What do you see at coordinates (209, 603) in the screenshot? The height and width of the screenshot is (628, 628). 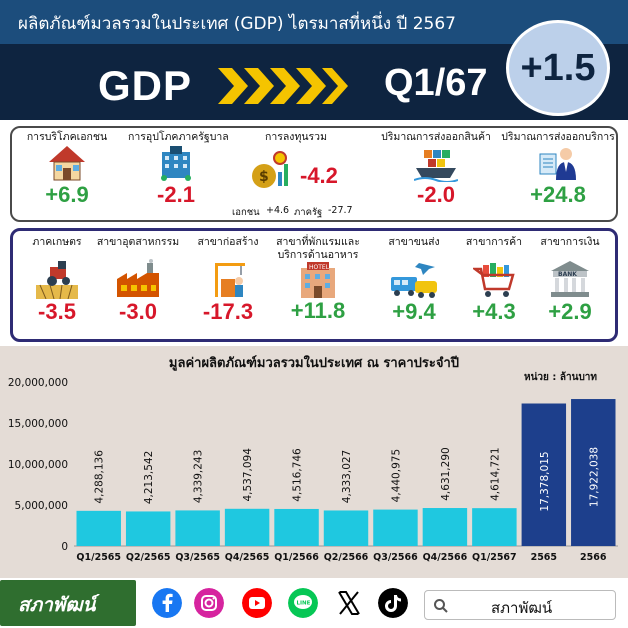 I see `instagram-icon` at bounding box center [209, 603].